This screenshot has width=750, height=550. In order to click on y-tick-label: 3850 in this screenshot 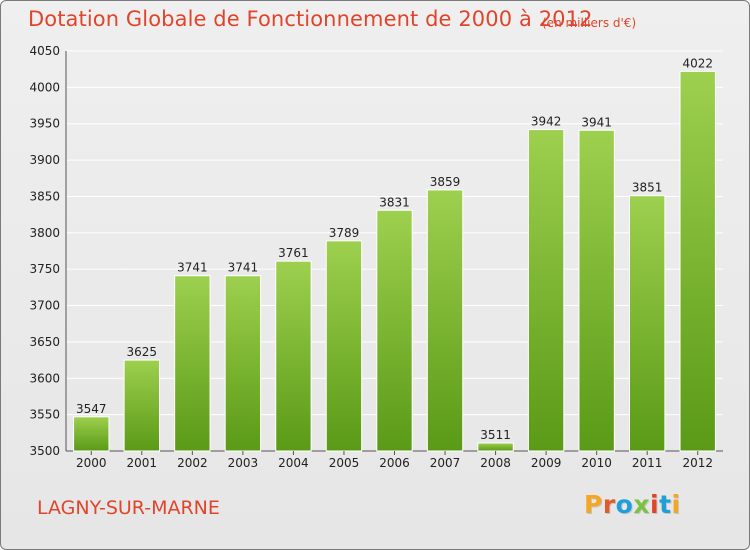, I will do `click(44, 196)`.